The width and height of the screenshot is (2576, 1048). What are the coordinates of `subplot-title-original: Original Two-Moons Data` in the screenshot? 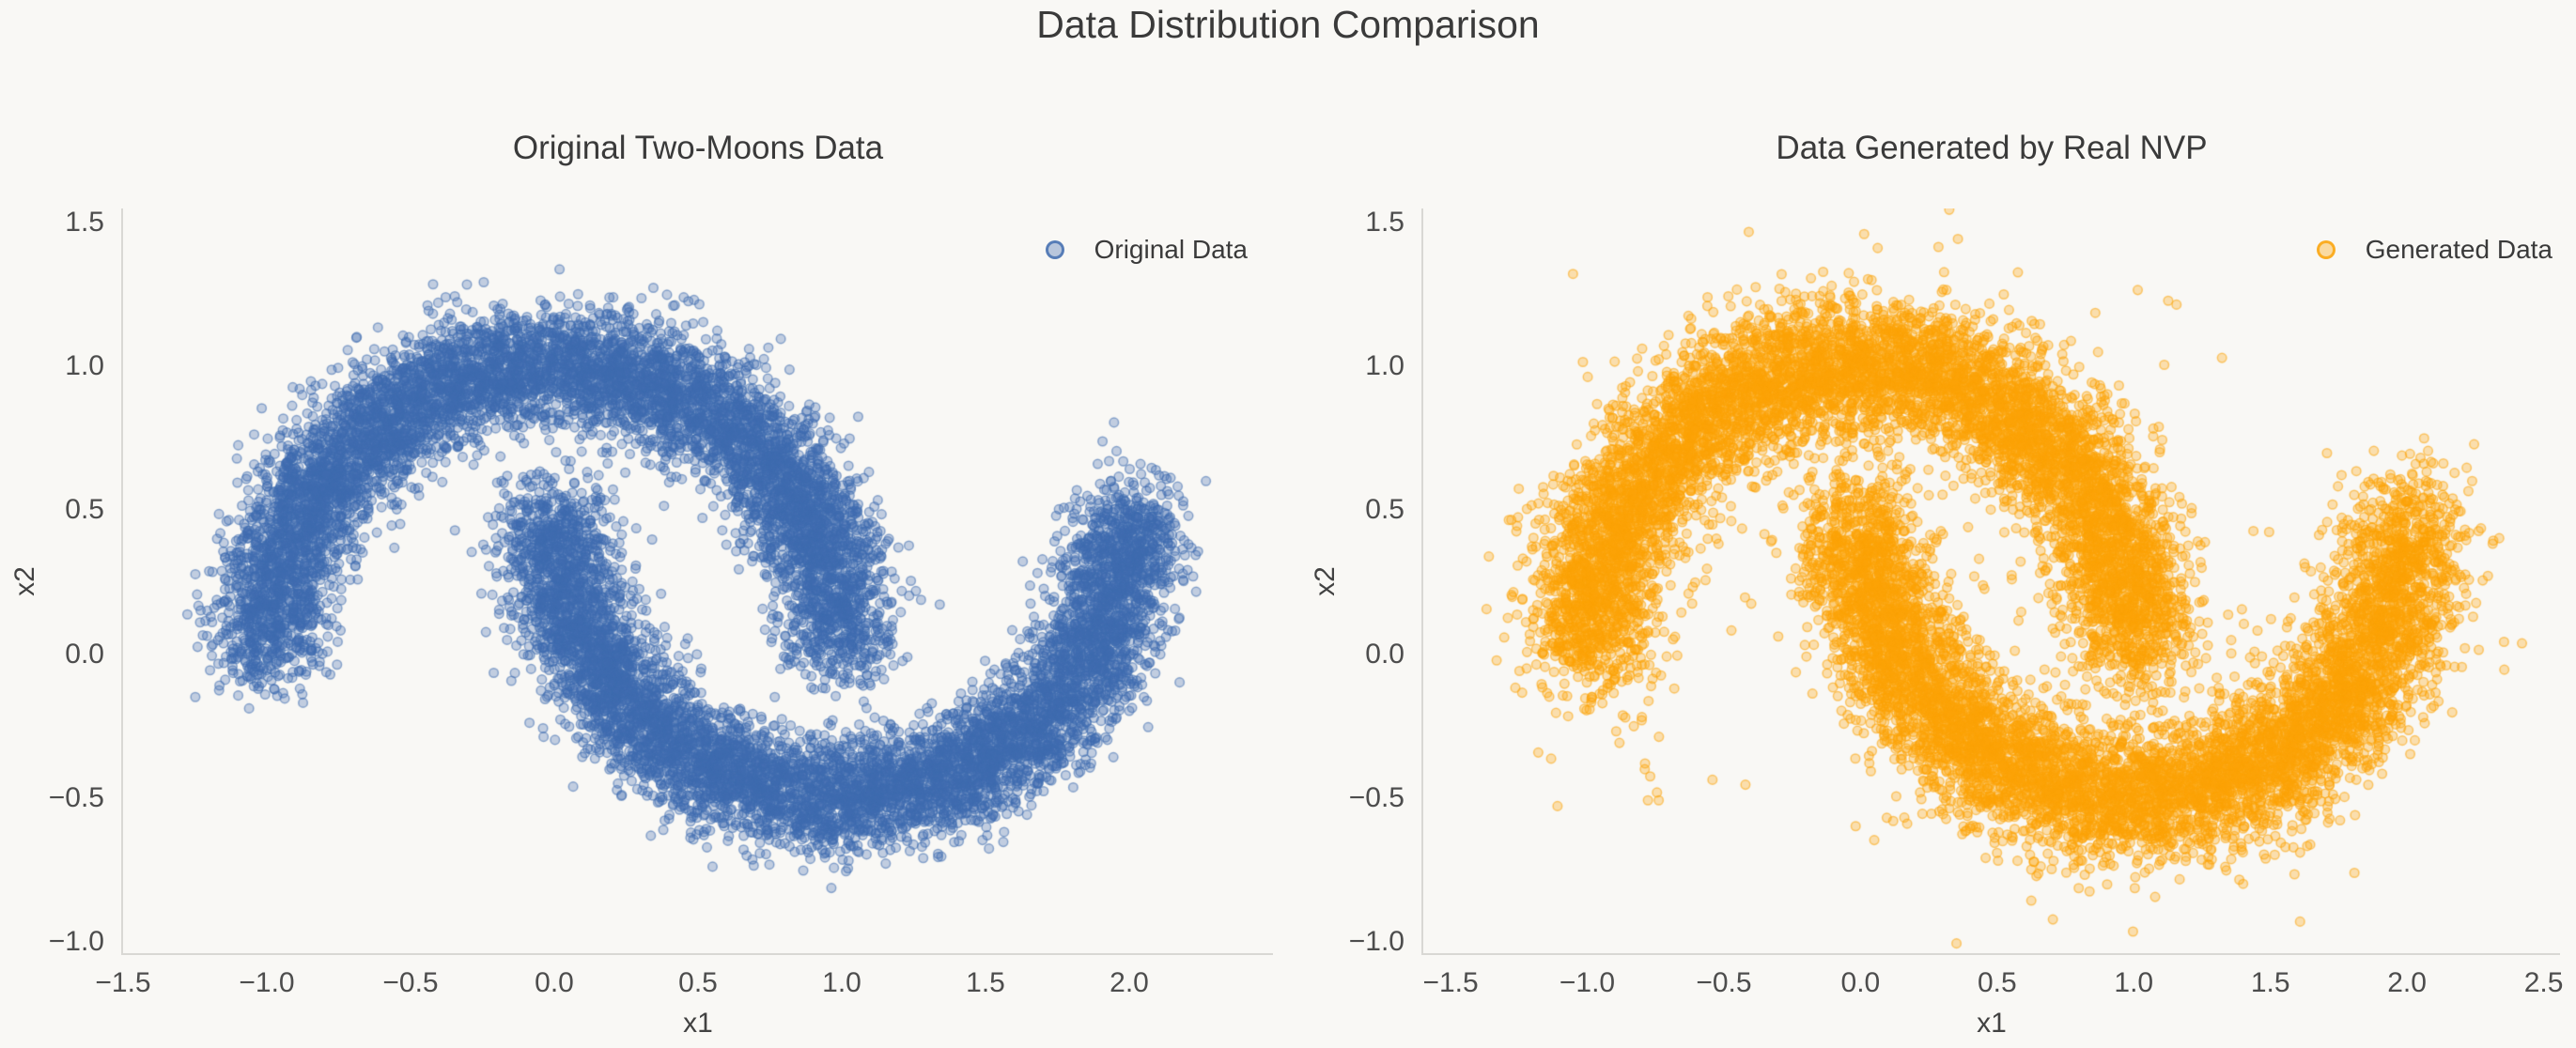 It's located at (698, 148).